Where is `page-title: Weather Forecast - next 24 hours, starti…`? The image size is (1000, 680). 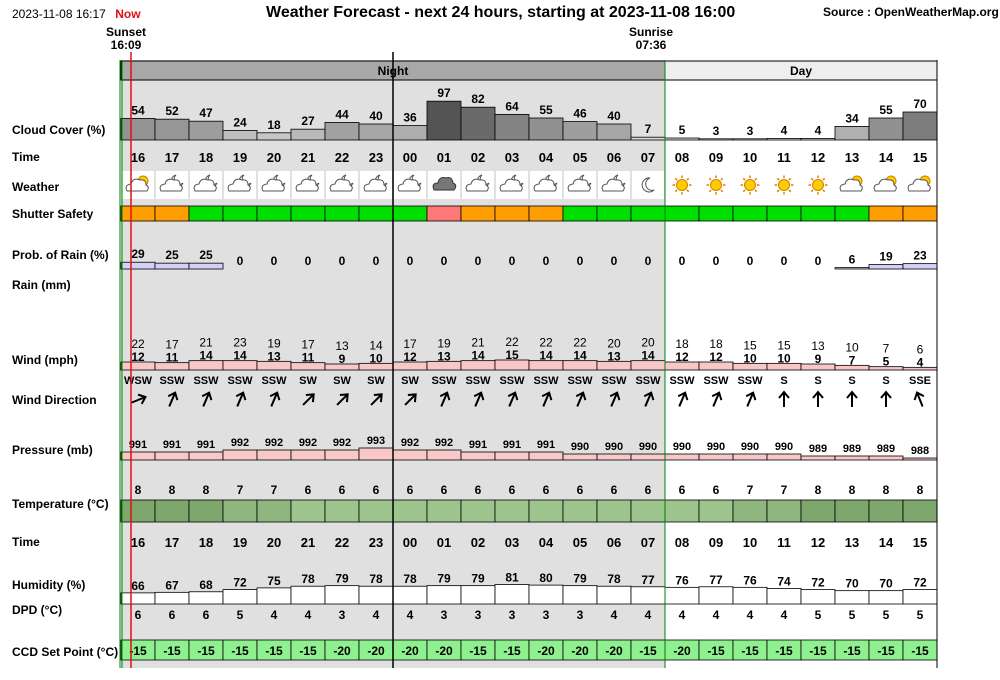 page-title: Weather Forecast - next 24 hours, starti… is located at coordinates (501, 12).